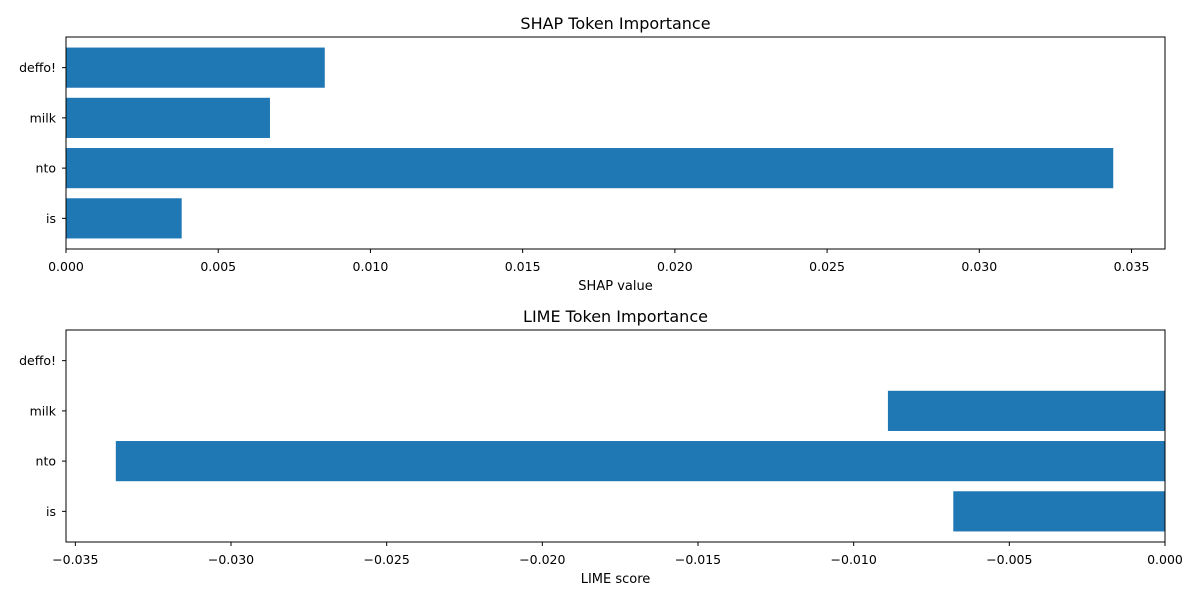  What do you see at coordinates (231, 559) in the screenshot?
I see `lime-xtick-label: −0.030` at bounding box center [231, 559].